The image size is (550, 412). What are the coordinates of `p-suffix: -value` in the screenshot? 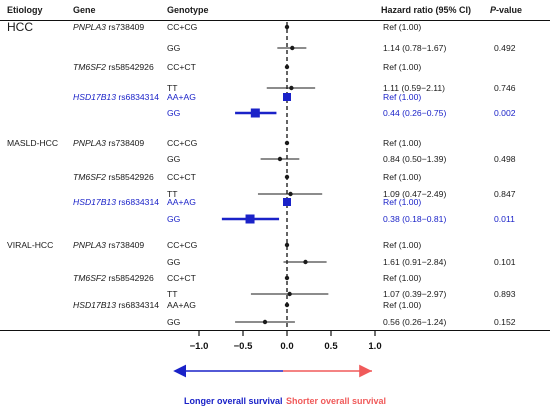 It's located at (509, 10).